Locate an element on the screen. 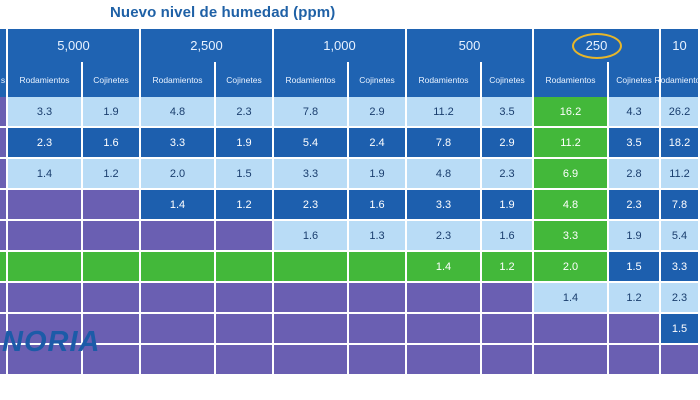 The height and width of the screenshot is (400, 700). level-label: 10 is located at coordinates (679, 45).